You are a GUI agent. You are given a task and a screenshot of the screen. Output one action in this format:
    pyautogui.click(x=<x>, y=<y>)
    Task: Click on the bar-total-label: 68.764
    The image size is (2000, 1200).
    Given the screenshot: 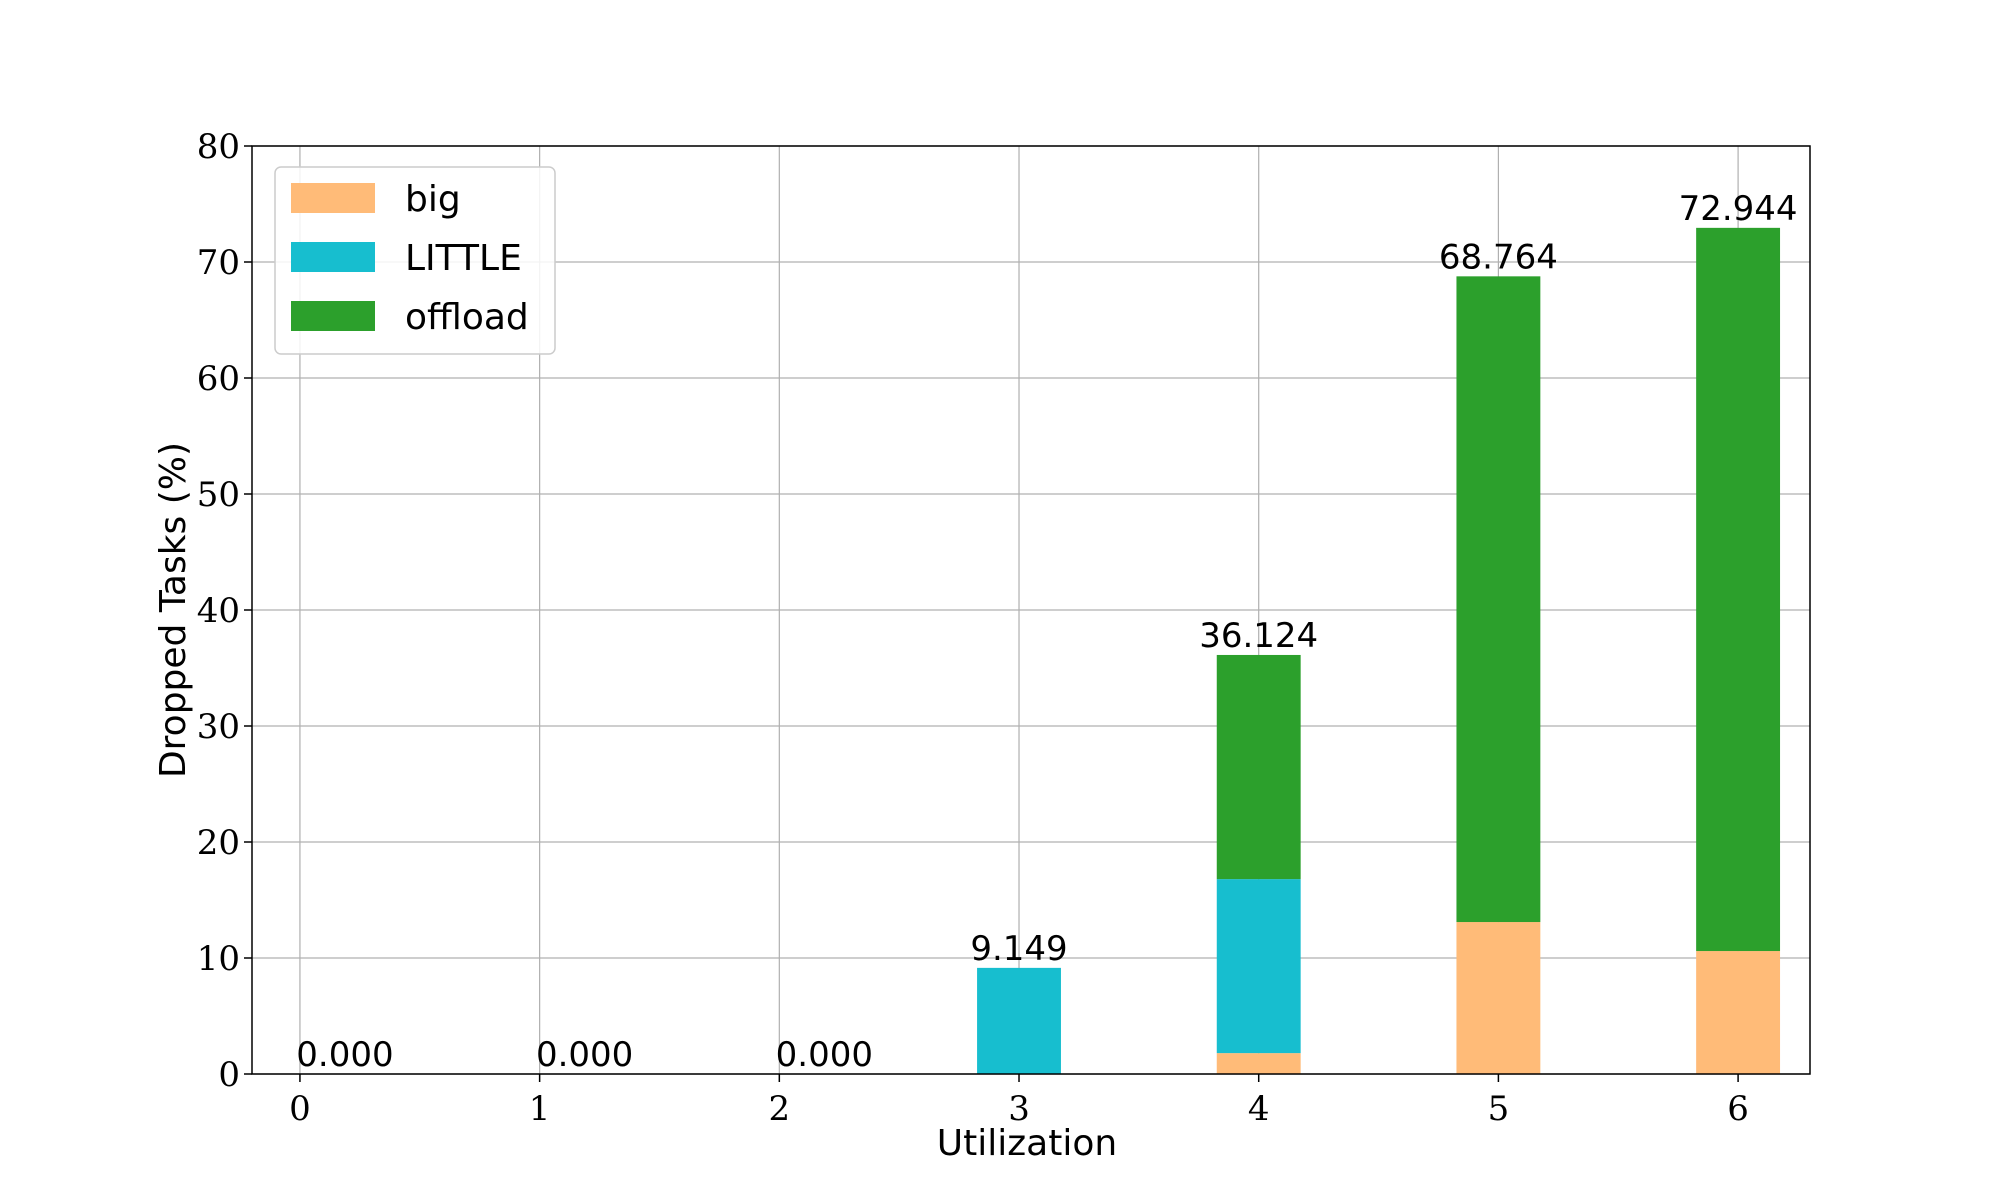 What is the action you would take?
    pyautogui.click(x=1498, y=257)
    